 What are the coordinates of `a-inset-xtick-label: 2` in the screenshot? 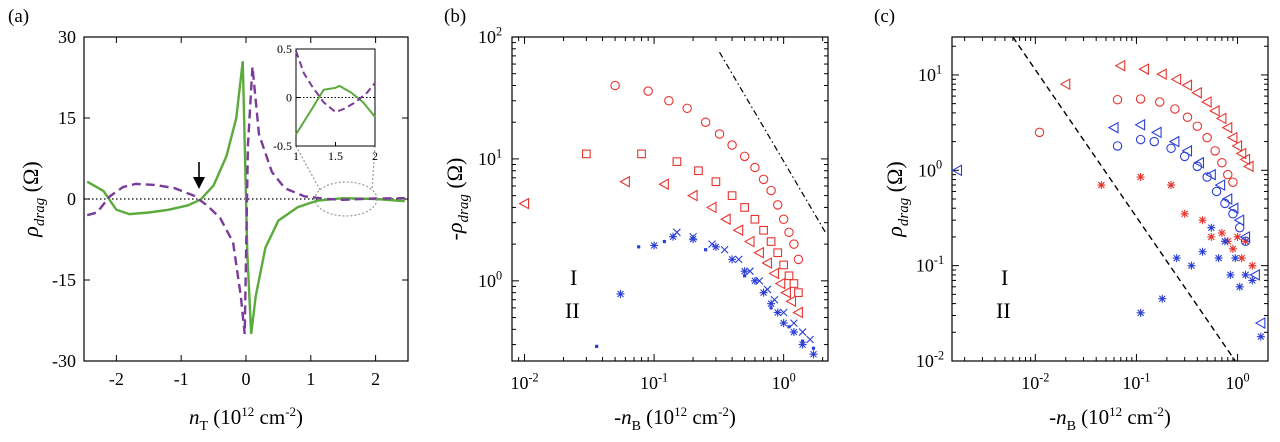 It's located at (375, 156).